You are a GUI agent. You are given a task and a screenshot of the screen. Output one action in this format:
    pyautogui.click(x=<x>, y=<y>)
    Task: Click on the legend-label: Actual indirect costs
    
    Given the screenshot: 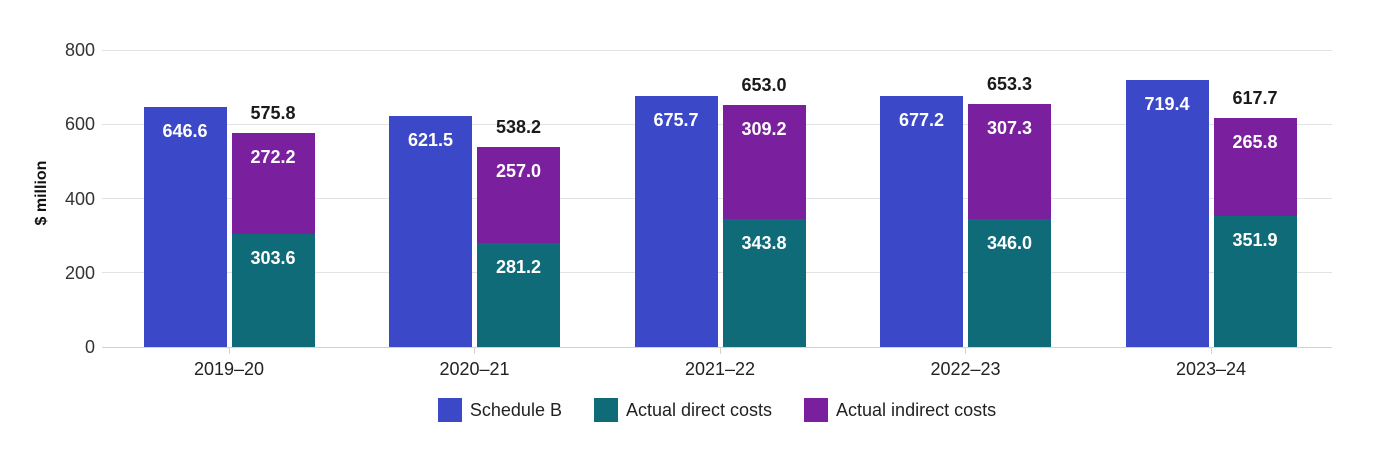 What is the action you would take?
    pyautogui.click(x=916, y=410)
    